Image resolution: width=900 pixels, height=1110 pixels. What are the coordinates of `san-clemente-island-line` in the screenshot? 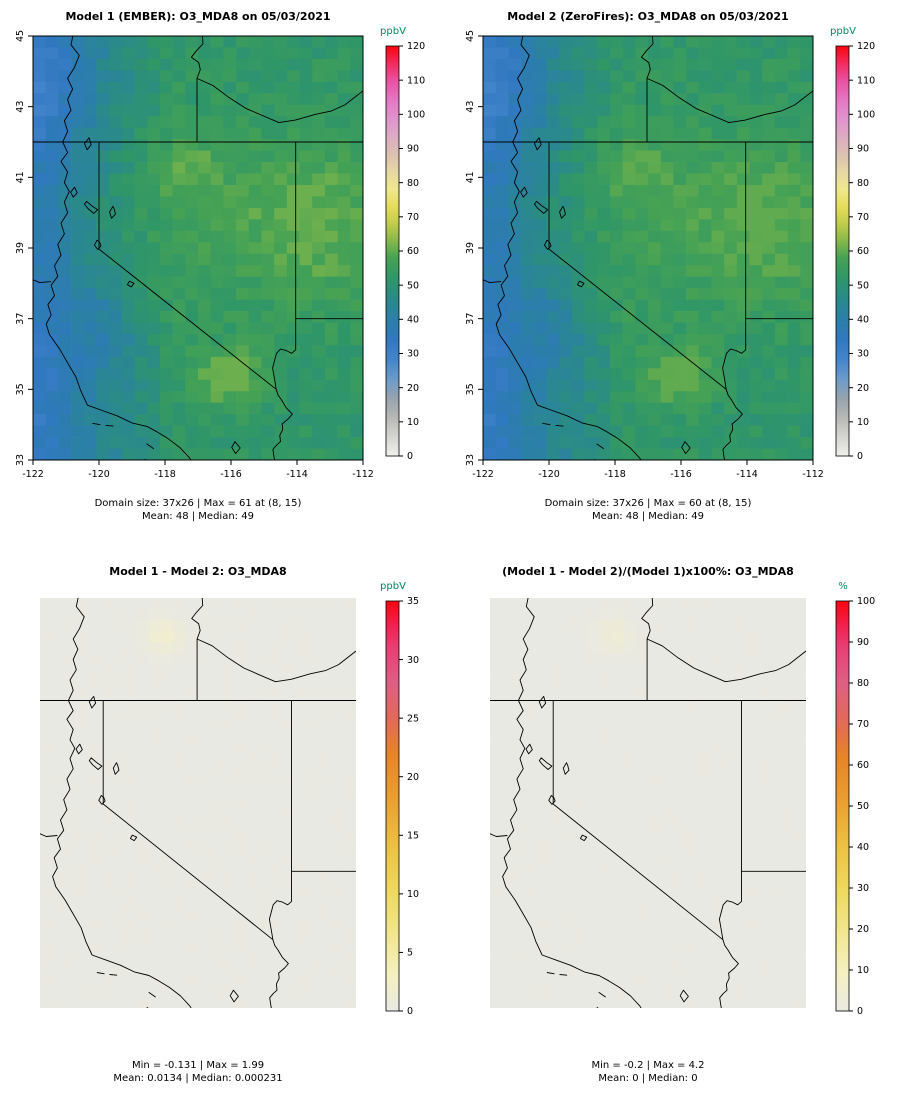 It's located at (597, 1007).